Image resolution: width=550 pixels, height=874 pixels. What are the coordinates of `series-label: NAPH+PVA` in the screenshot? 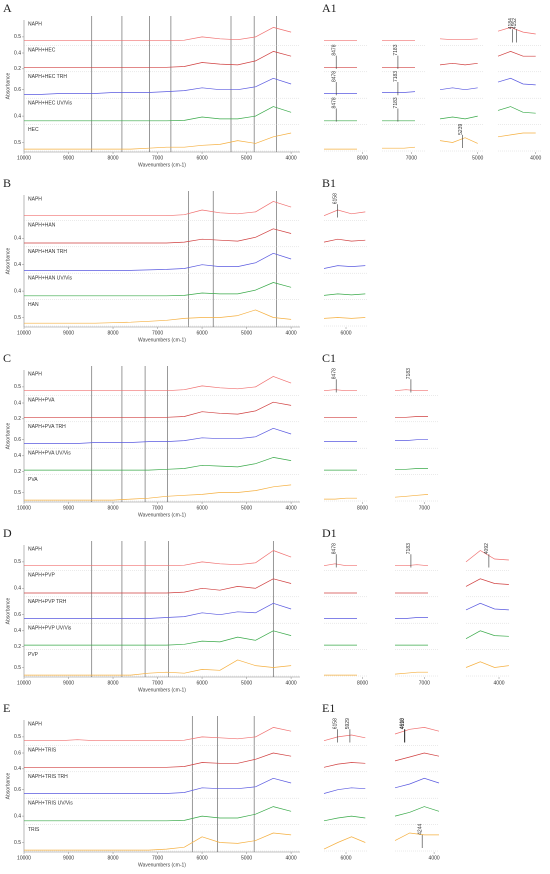 It's located at (41, 401).